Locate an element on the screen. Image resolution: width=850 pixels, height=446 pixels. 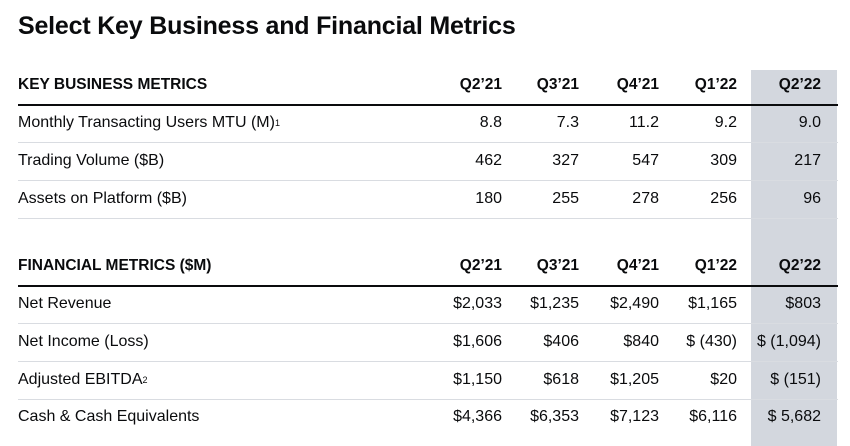
table-cell: 9.0 is located at coordinates (809, 122).